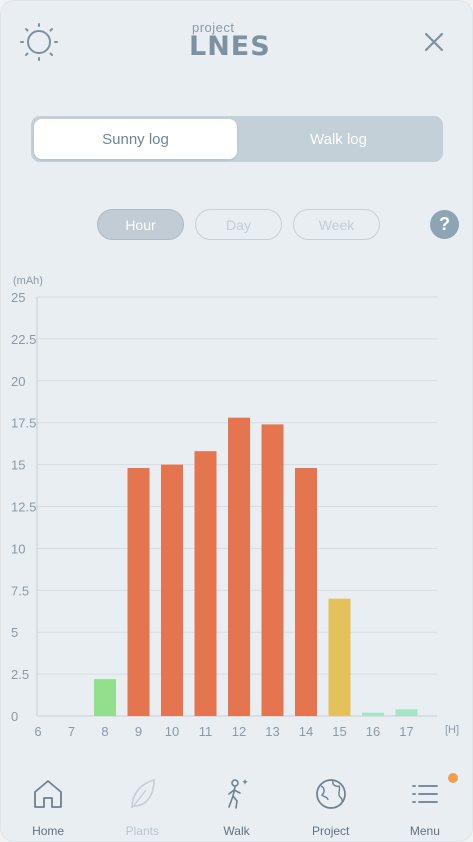 The width and height of the screenshot is (473, 842). I want to click on period-week-button: Week, so click(336, 224).